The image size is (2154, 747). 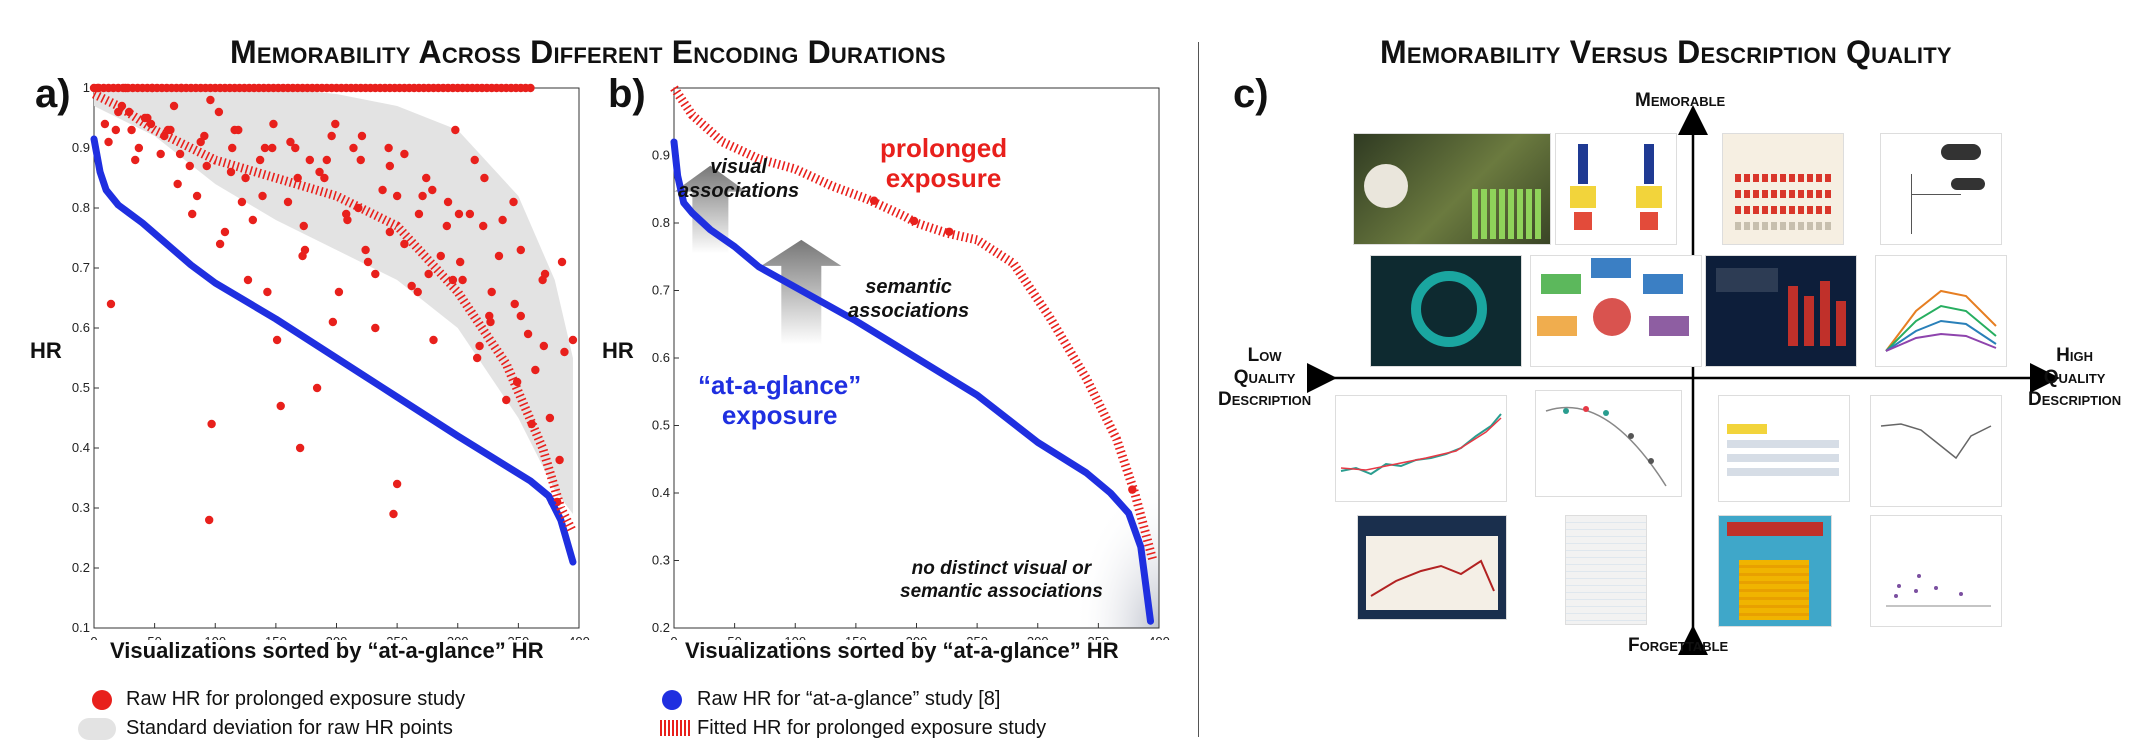 What do you see at coordinates (1038, 637) in the screenshot?
I see `x-tick-label: 300` at bounding box center [1038, 637].